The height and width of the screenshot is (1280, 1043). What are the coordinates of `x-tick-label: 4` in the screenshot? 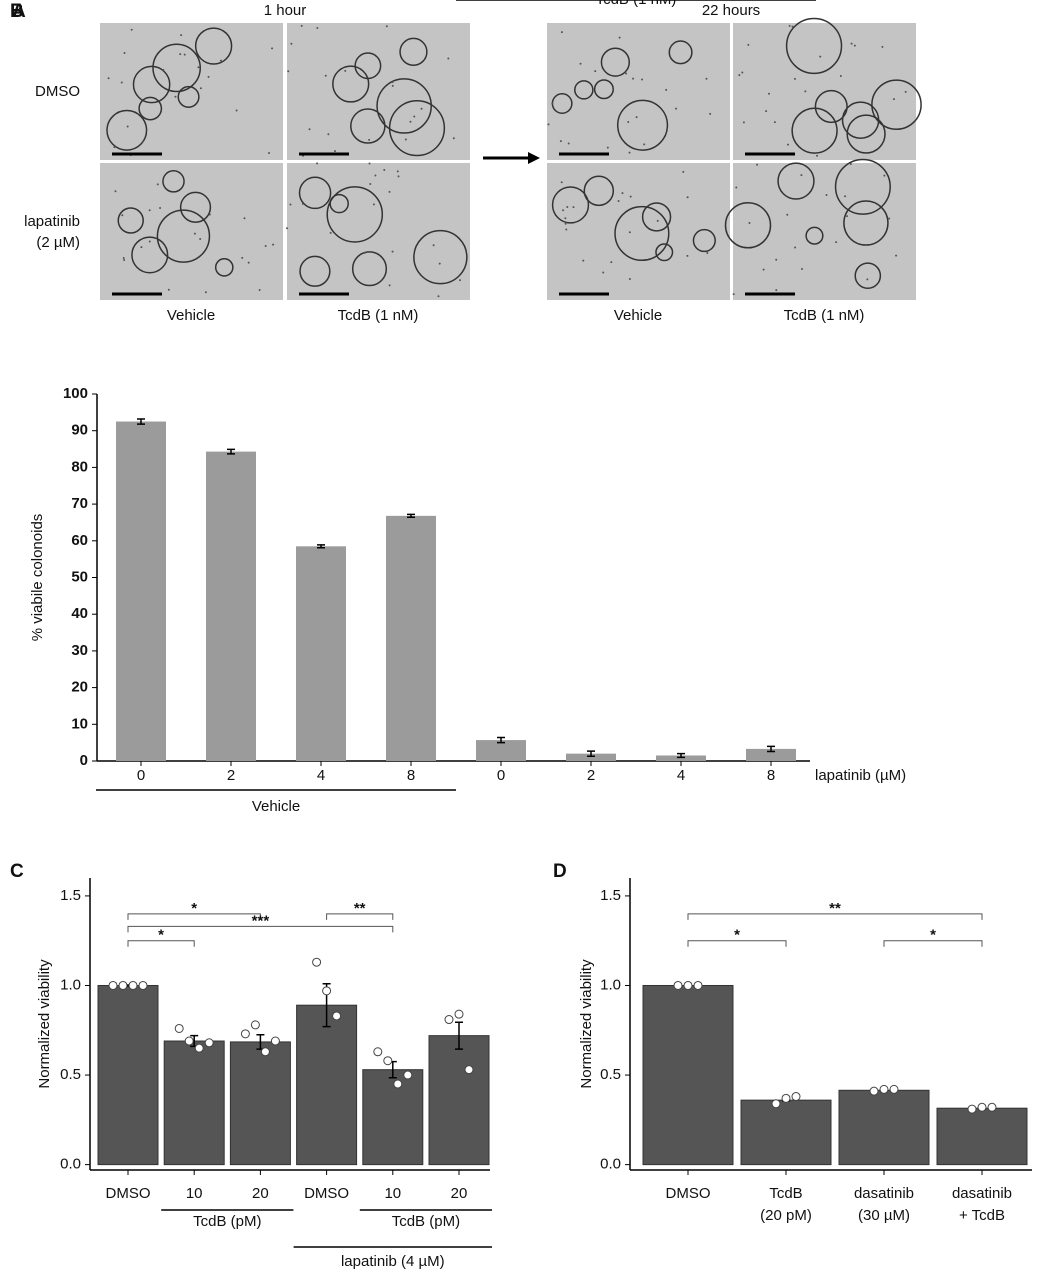 It's located at (321, 775).